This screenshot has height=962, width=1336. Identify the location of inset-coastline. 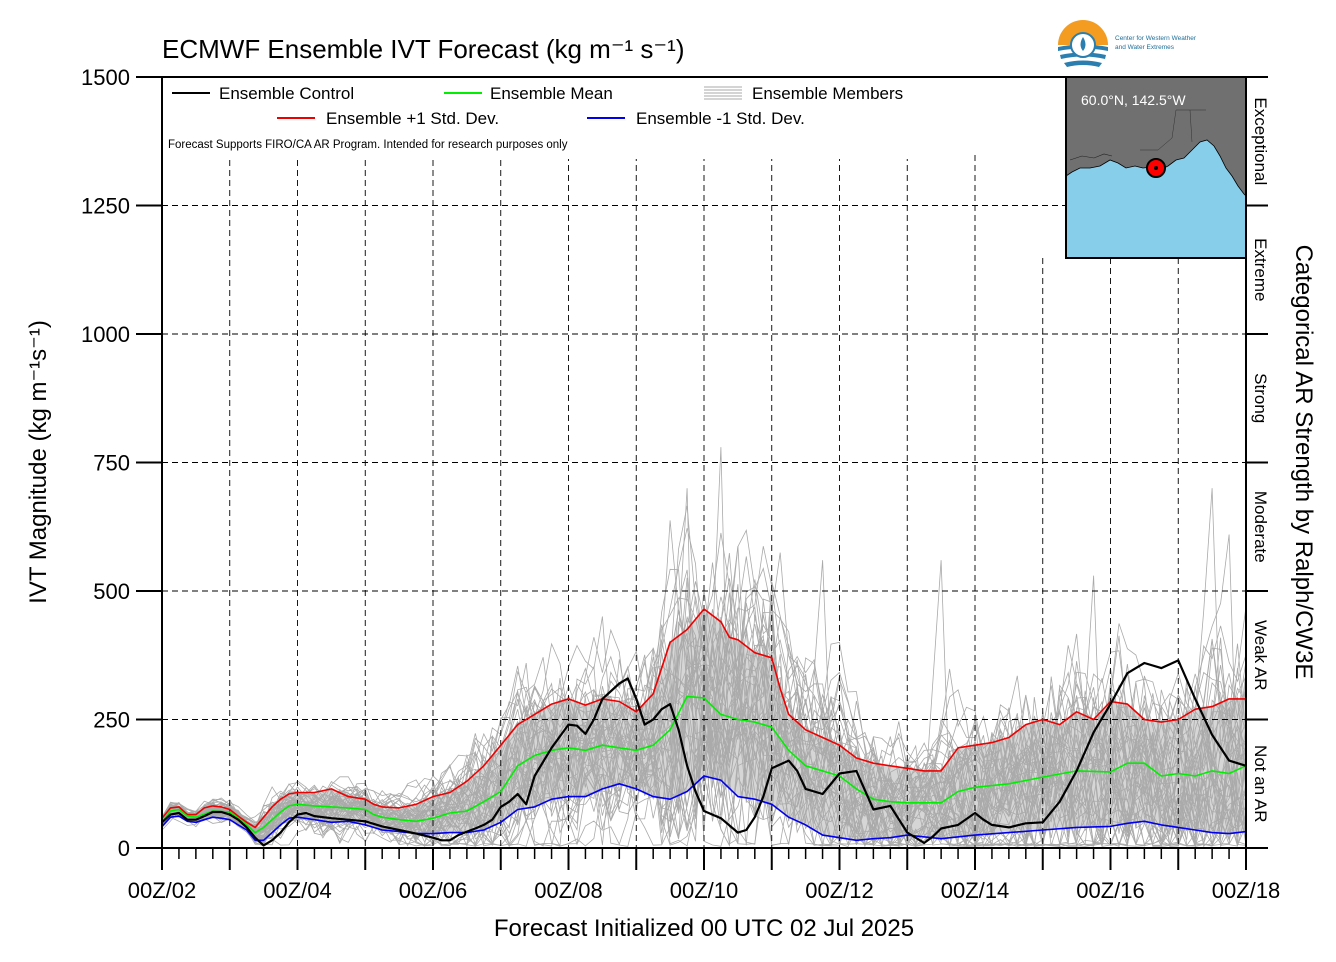
(1091, 157).